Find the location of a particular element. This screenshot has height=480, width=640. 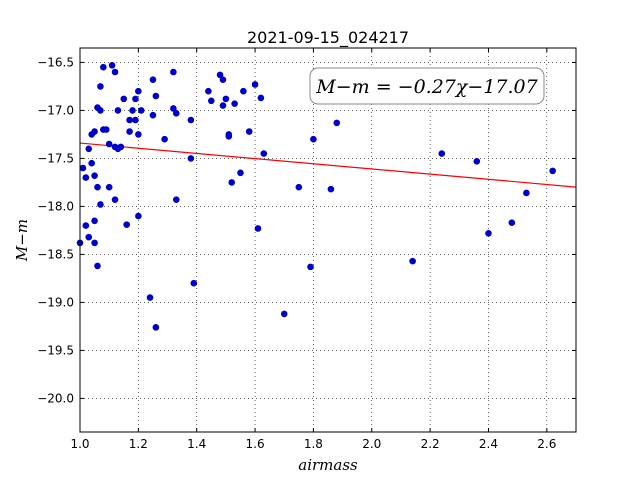

y-axis-label: M−m is located at coordinates (22, 240).